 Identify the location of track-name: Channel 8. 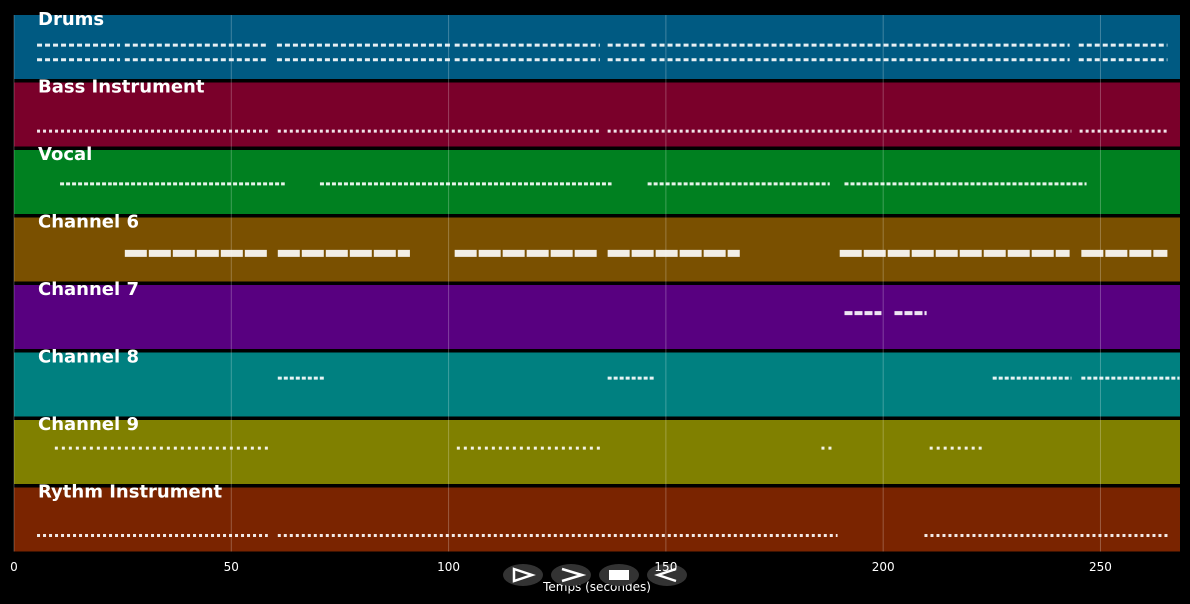
(88, 357).